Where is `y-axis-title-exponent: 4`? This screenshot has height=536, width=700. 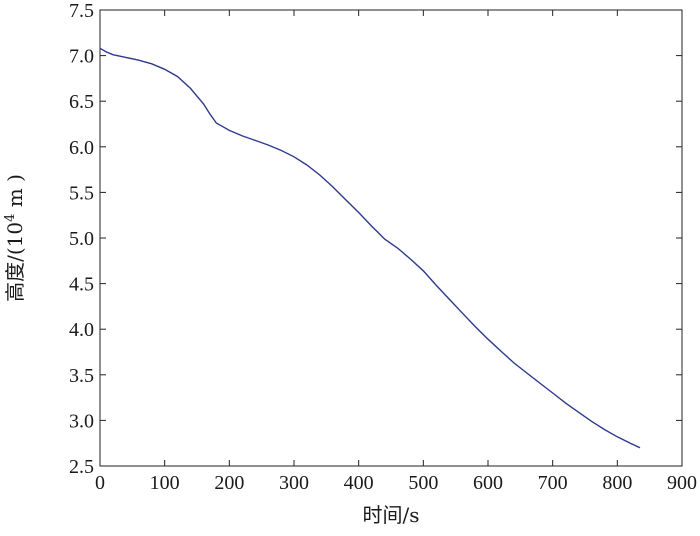 y-axis-title-exponent: 4 is located at coordinates (10, 218).